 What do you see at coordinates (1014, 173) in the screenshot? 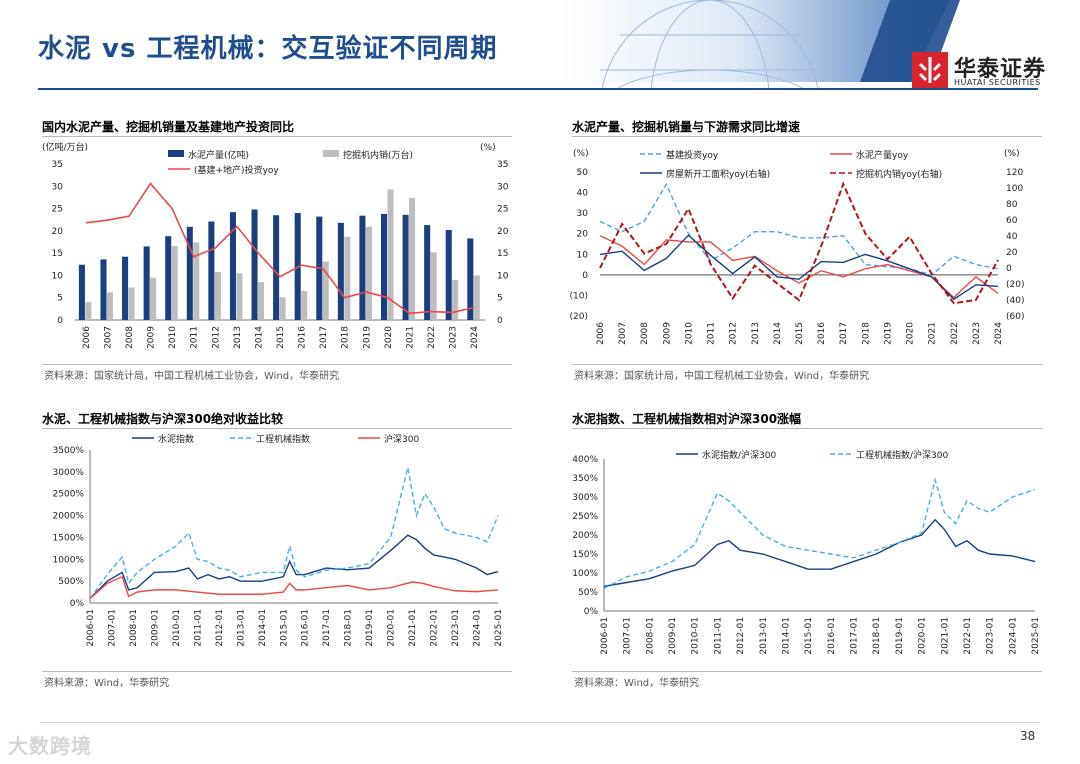
I see `y-tick-right: 120` at bounding box center [1014, 173].